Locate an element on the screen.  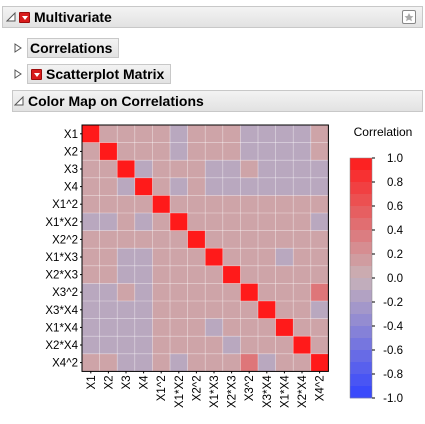
multivariate-header: Multivariate is located at coordinates (212, 17).